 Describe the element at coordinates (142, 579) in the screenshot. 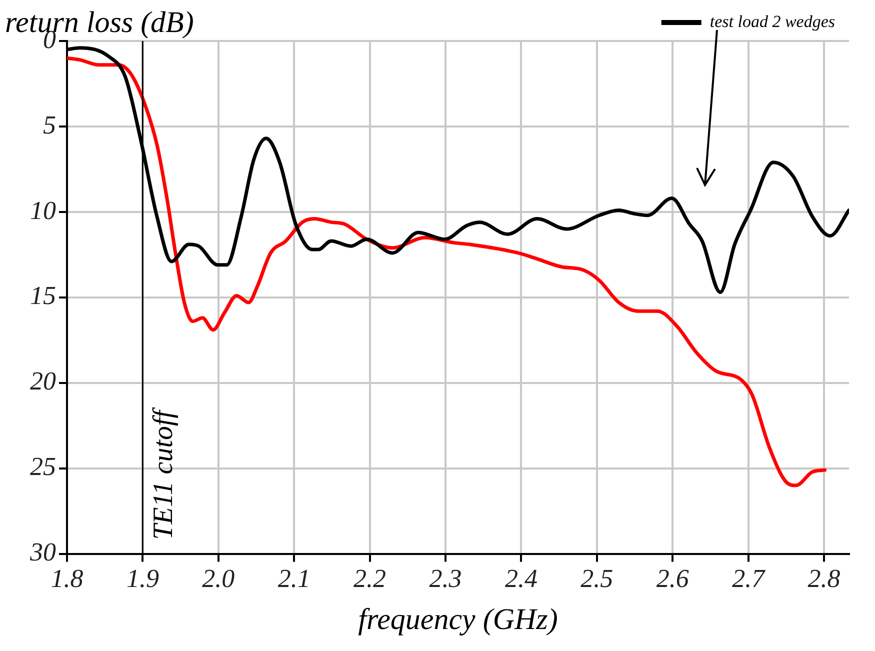

I see `x-tick-label: 1.9` at that location.